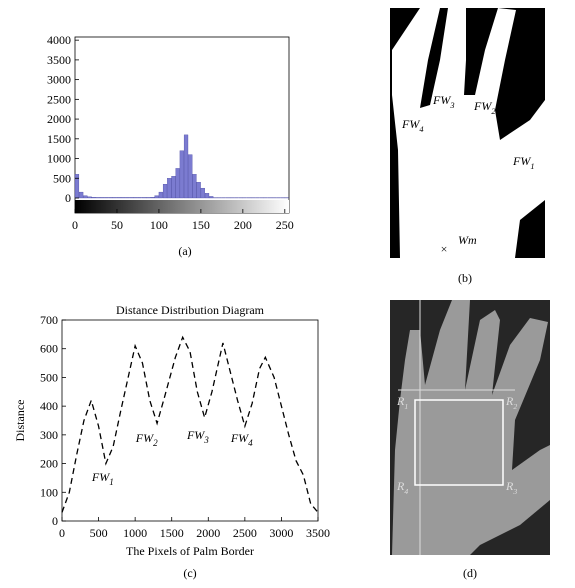  What do you see at coordinates (467, 133) in the screenshot?
I see `palm-binary-image: ×` at bounding box center [467, 133].